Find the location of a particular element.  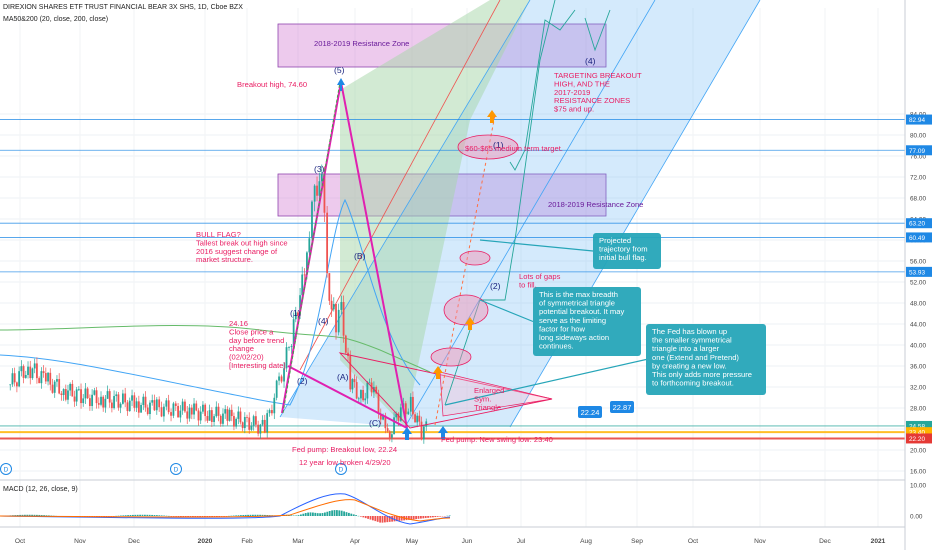

gap-ellipse is located at coordinates (466, 310).